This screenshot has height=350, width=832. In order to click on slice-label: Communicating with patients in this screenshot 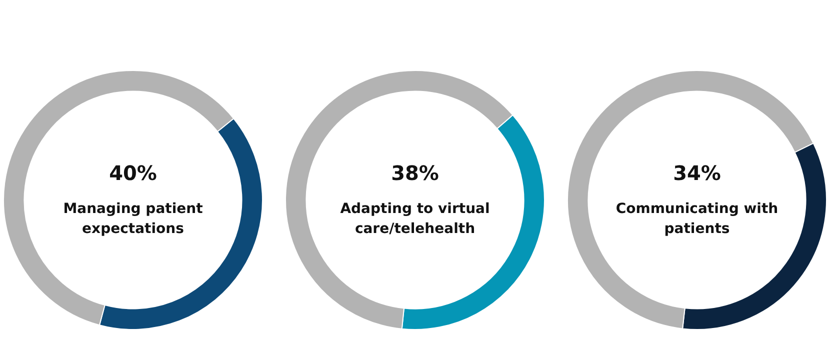, I will do `click(697, 219)`.